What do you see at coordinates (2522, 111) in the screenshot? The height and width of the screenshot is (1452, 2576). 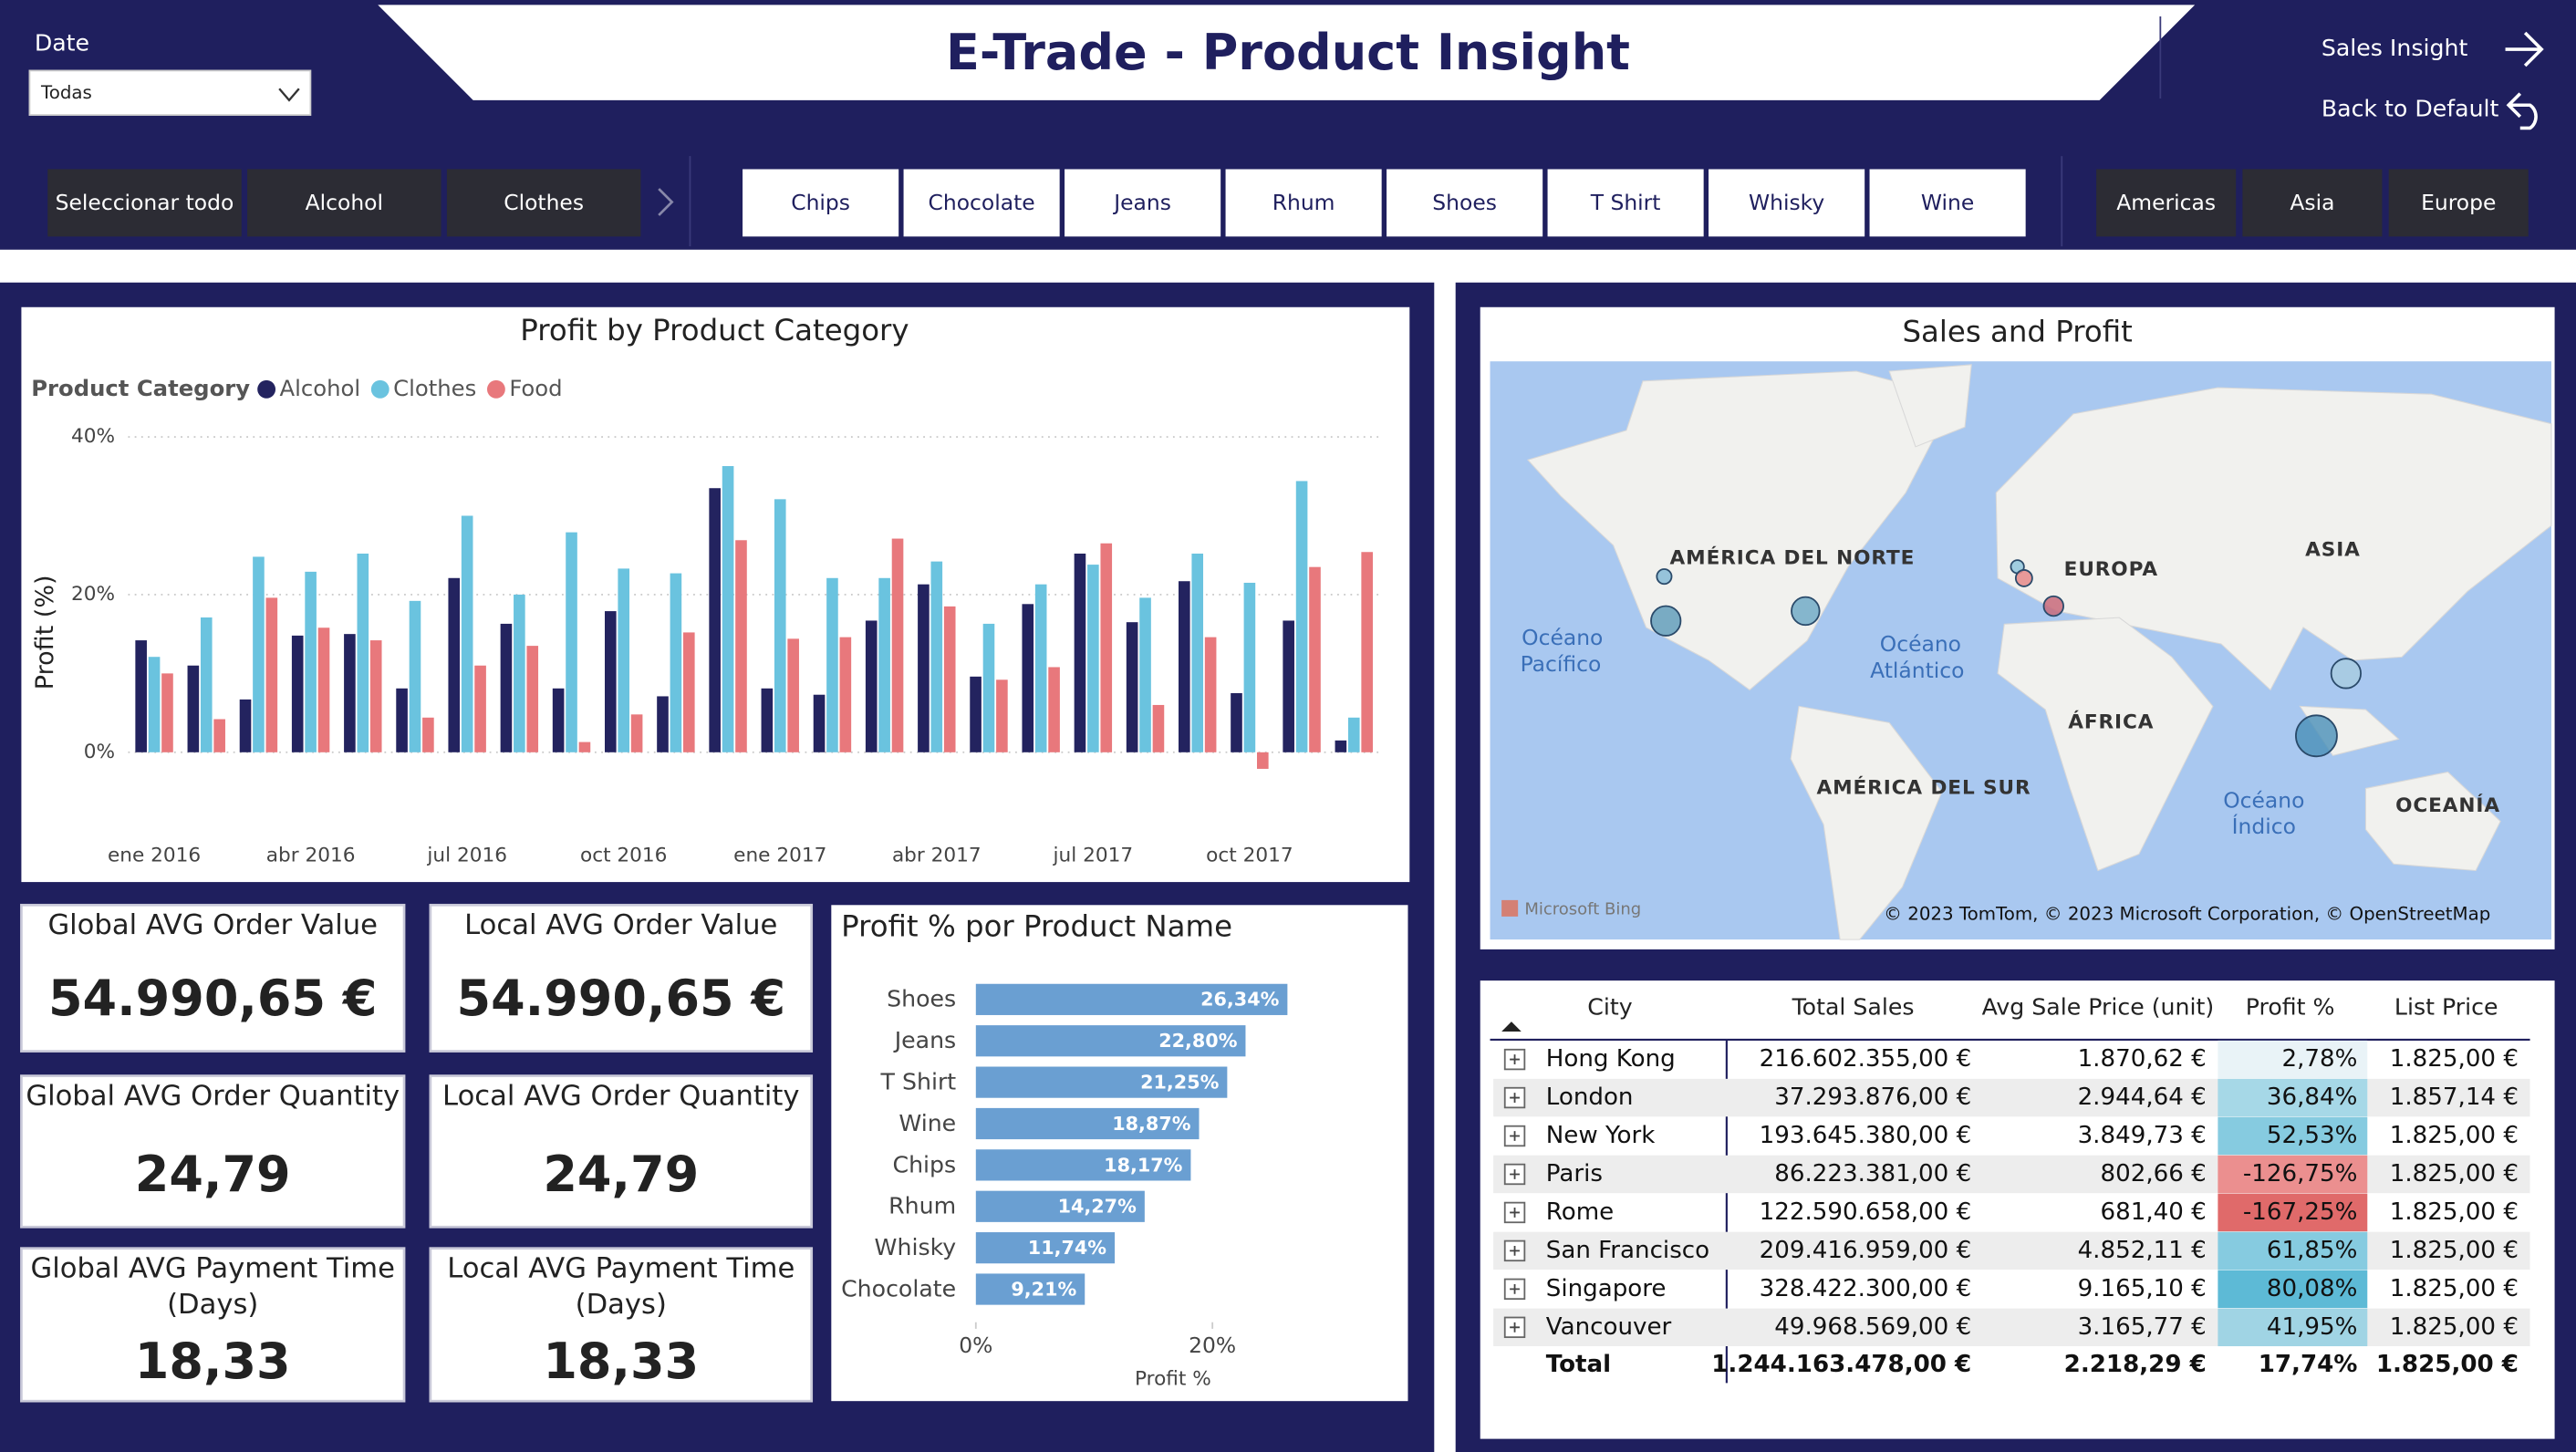 I see `back-icon` at bounding box center [2522, 111].